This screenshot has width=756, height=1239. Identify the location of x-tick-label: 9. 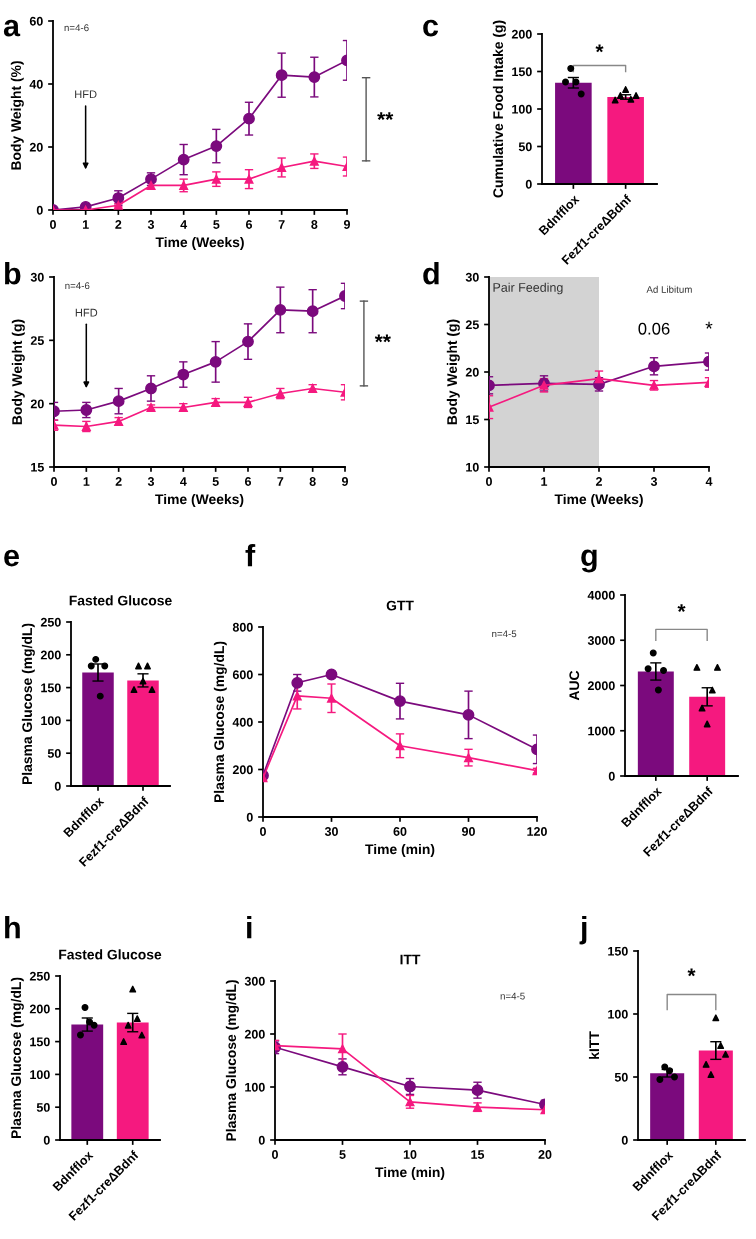
(347, 224).